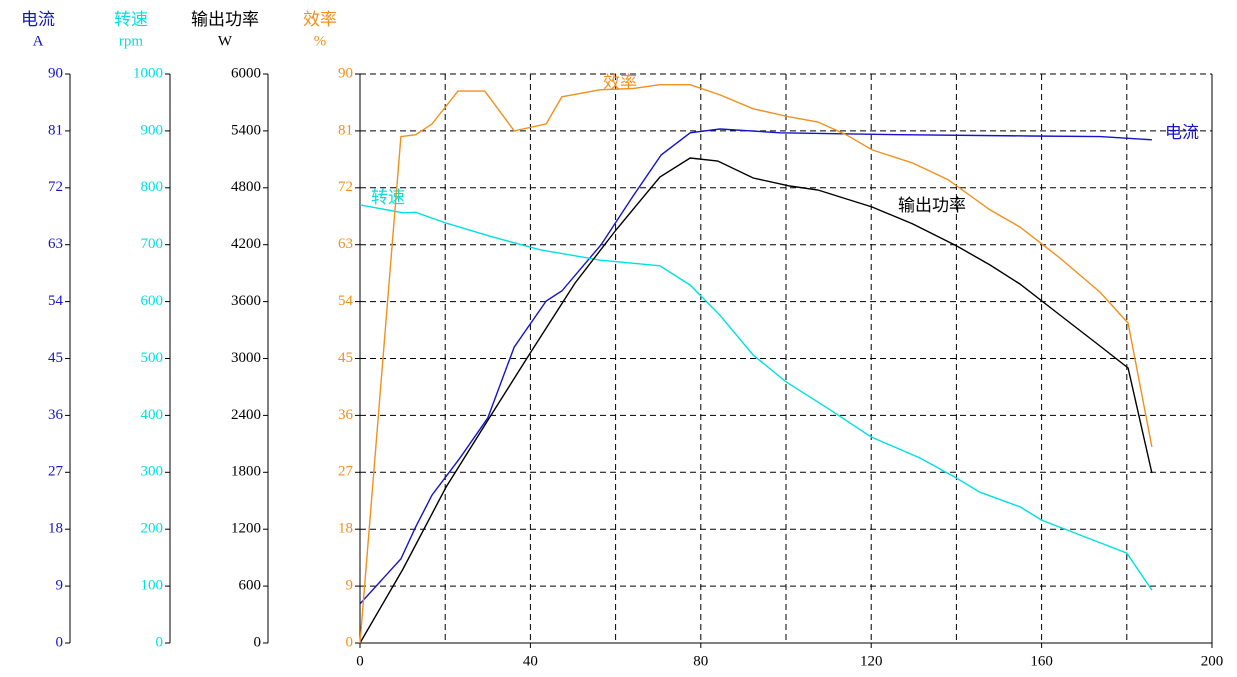 The height and width of the screenshot is (677, 1237). What do you see at coordinates (932, 206) in the screenshot?
I see `series-label: 输出功率` at bounding box center [932, 206].